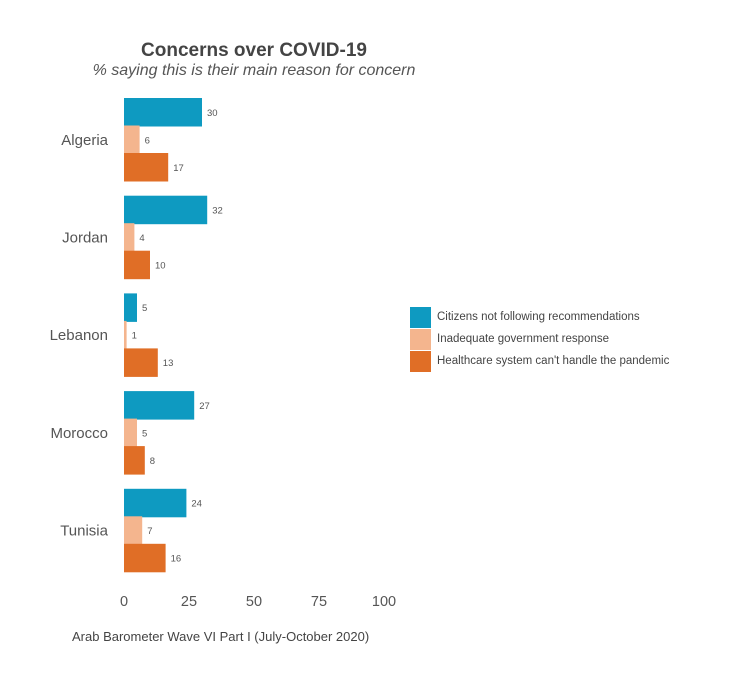 This screenshot has width=740, height=683. I want to click on bar-tunisia-citizens-not-following-recommendations, so click(155, 503).